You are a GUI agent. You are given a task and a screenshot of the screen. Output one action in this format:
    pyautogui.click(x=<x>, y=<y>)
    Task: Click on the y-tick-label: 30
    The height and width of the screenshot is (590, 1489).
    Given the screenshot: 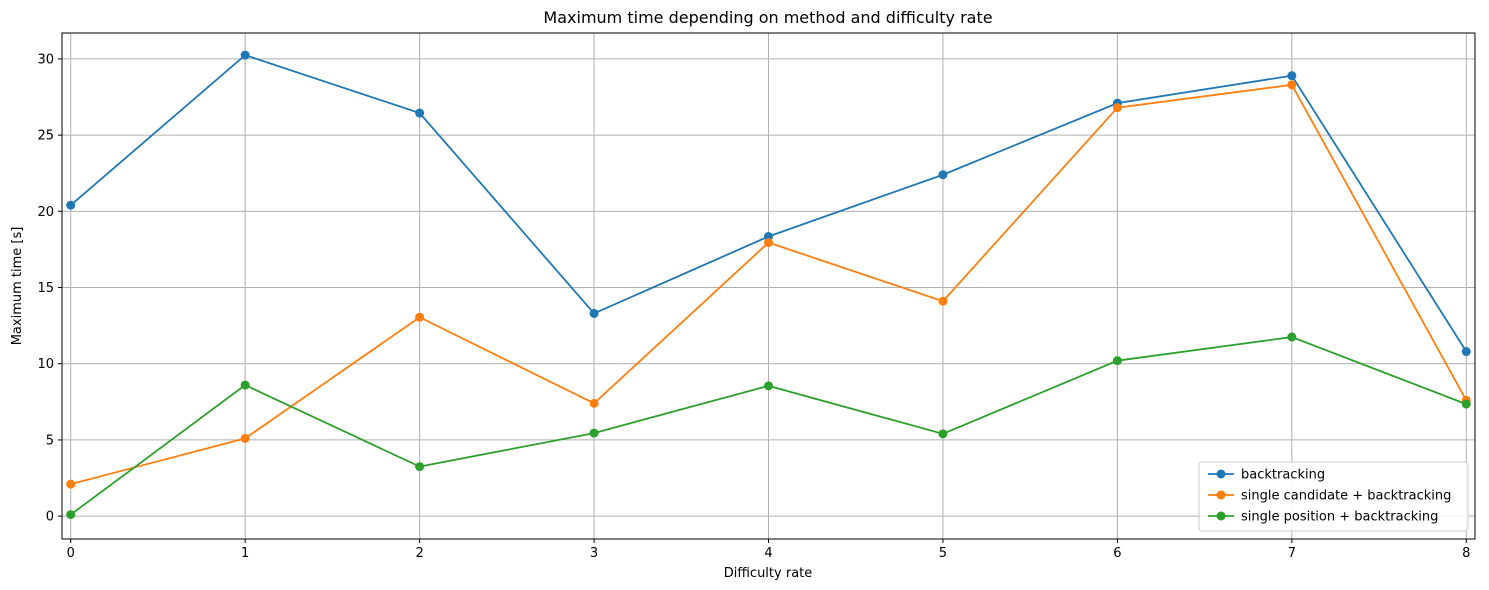 What is the action you would take?
    pyautogui.click(x=45, y=59)
    